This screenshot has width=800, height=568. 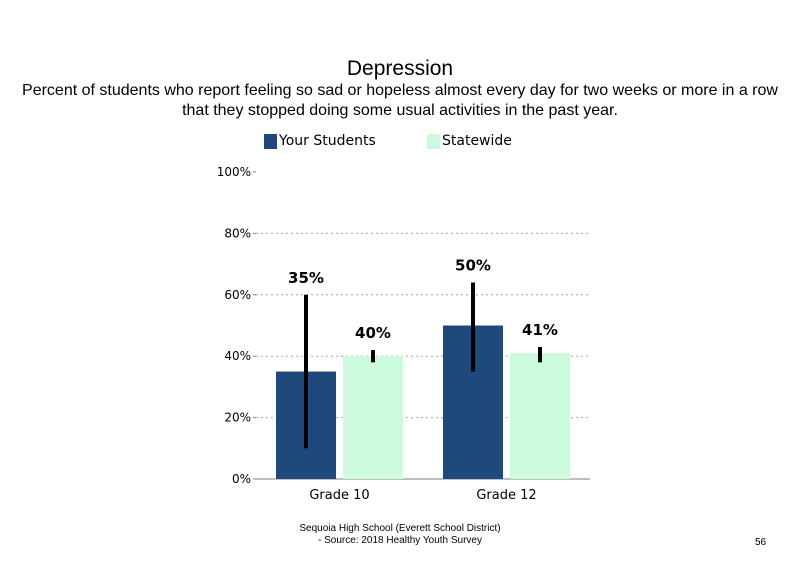 What do you see at coordinates (400, 68) in the screenshot?
I see `chart-title: Depression` at bounding box center [400, 68].